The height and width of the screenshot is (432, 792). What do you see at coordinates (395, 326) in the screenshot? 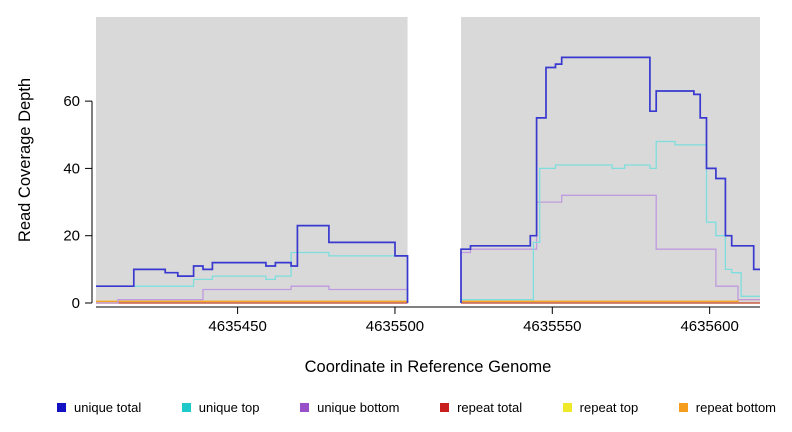
I see `x-tick-label: 4635500` at bounding box center [395, 326].